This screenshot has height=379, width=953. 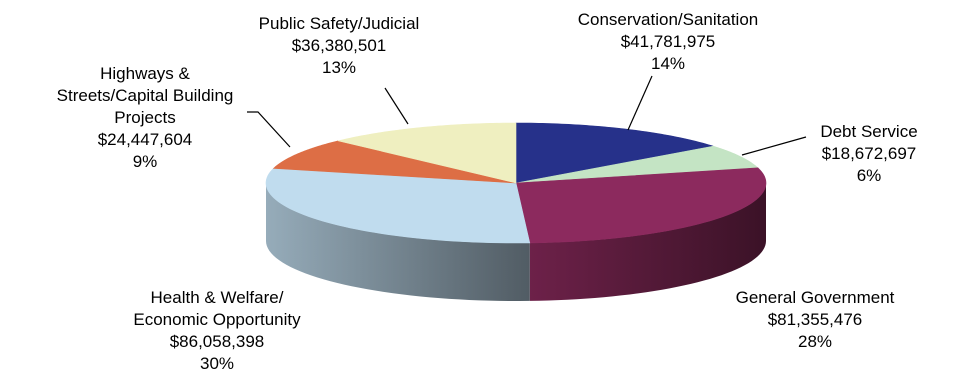 I want to click on pie-slice-conservation-sanitation, so click(x=614, y=153).